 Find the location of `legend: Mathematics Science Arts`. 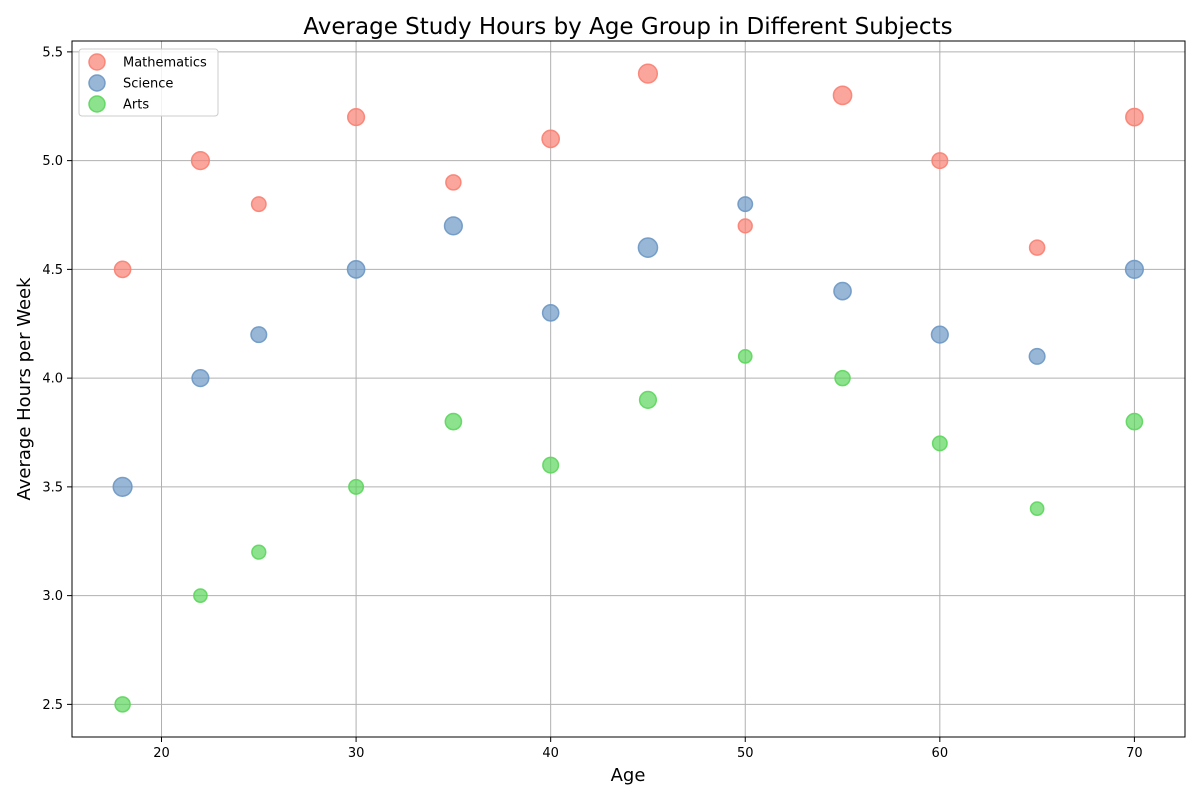

legend: Mathematics Science Arts is located at coordinates (148, 82).